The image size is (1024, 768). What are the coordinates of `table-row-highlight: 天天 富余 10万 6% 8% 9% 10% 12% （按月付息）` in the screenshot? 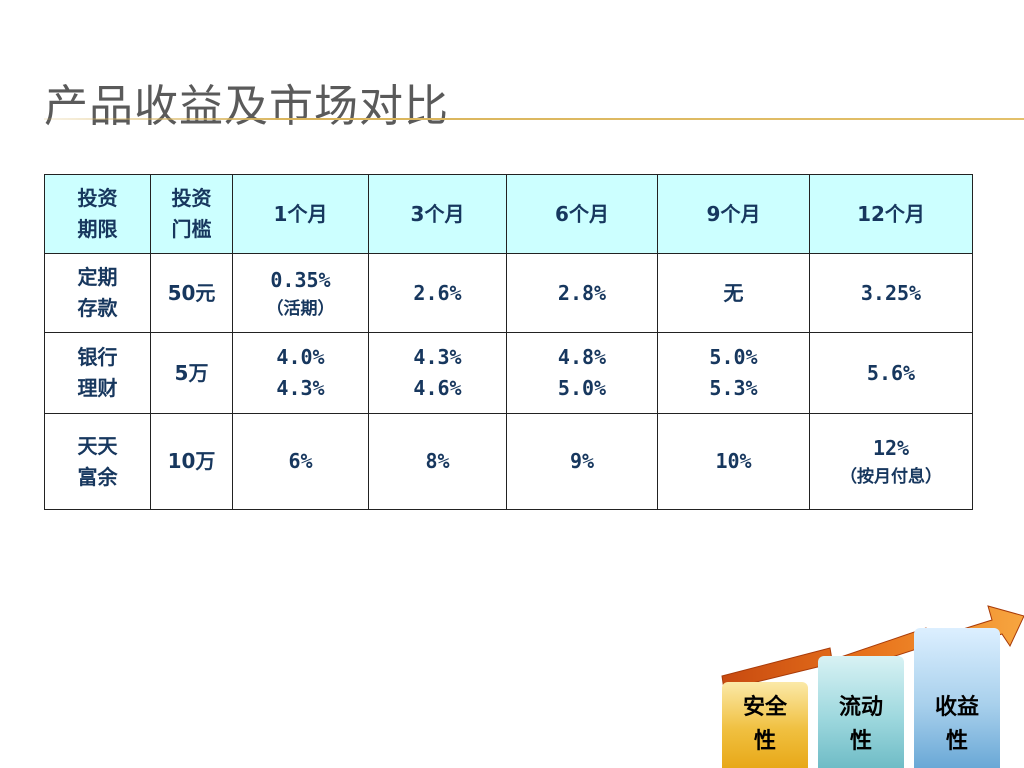 It's located at (508, 461).